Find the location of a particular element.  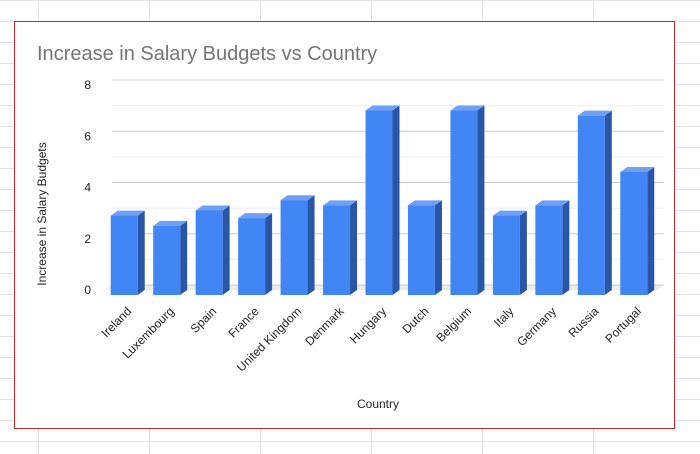

x-tick-label: Russia is located at coordinates (584, 322).